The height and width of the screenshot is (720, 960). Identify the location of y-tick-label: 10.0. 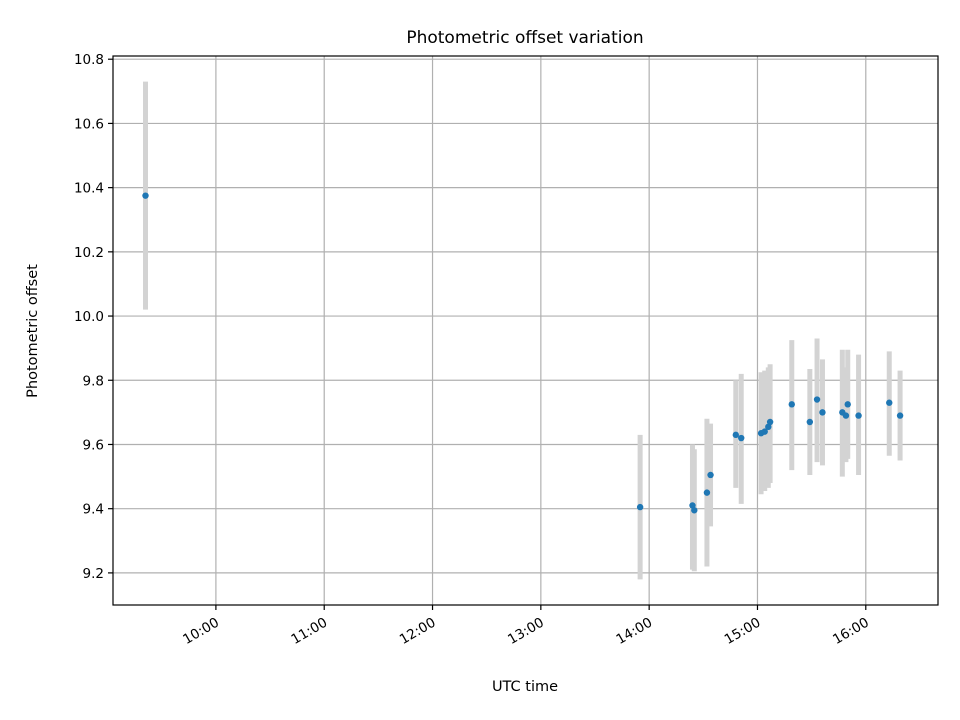
(89, 317).